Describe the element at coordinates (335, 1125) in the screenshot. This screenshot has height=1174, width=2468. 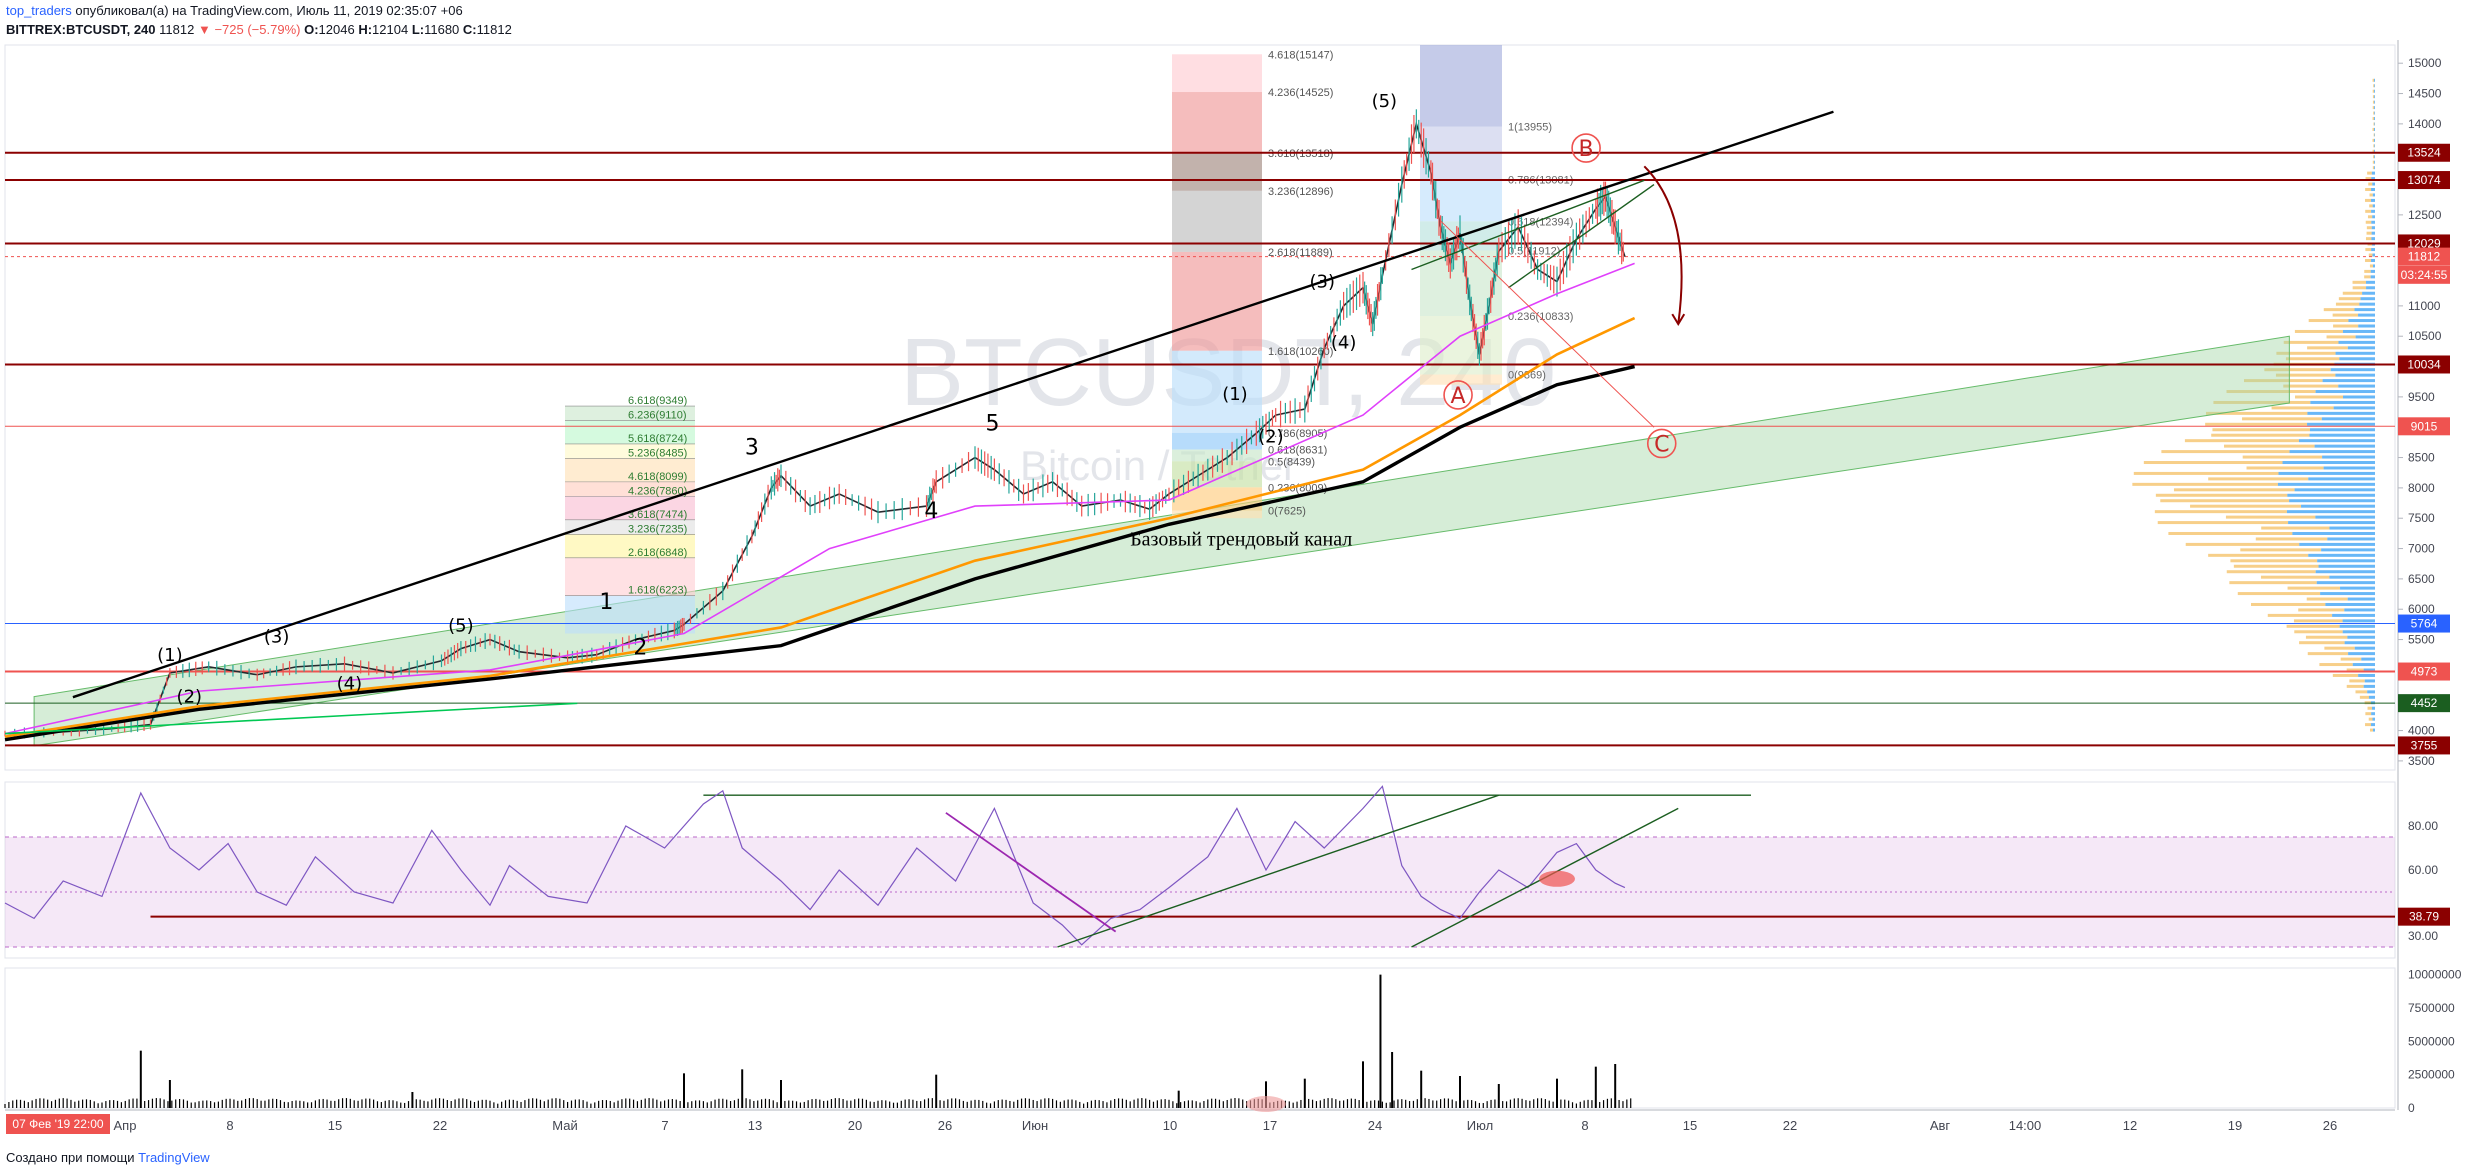
I see `time-tick-label: 15` at that location.